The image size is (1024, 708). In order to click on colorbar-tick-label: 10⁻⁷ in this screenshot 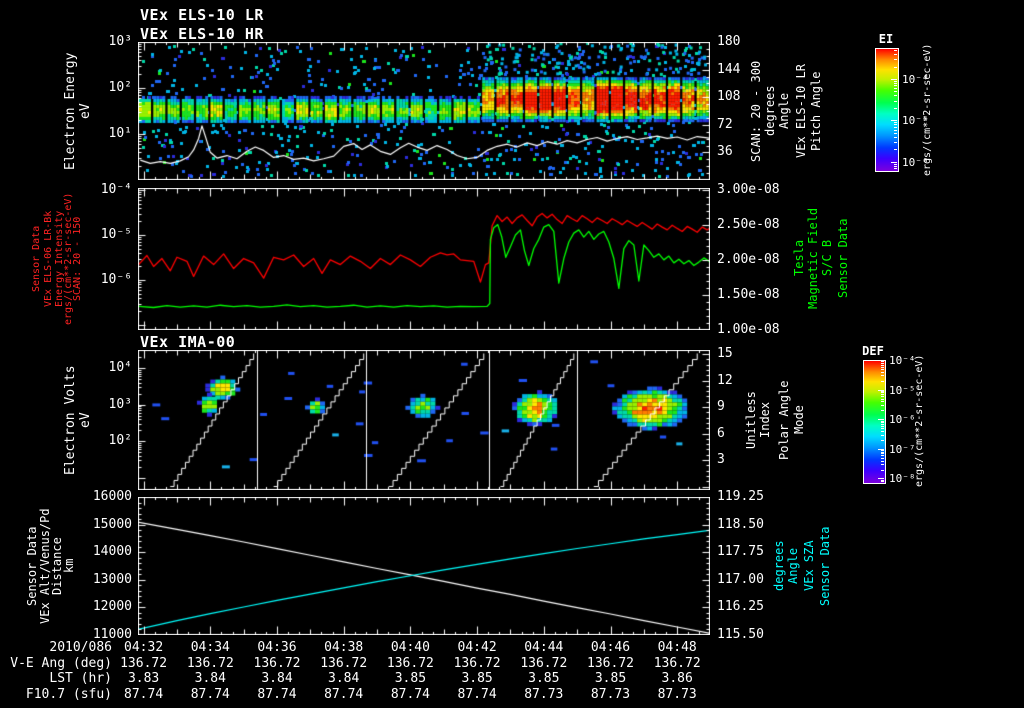, I will do `click(902, 449)`.